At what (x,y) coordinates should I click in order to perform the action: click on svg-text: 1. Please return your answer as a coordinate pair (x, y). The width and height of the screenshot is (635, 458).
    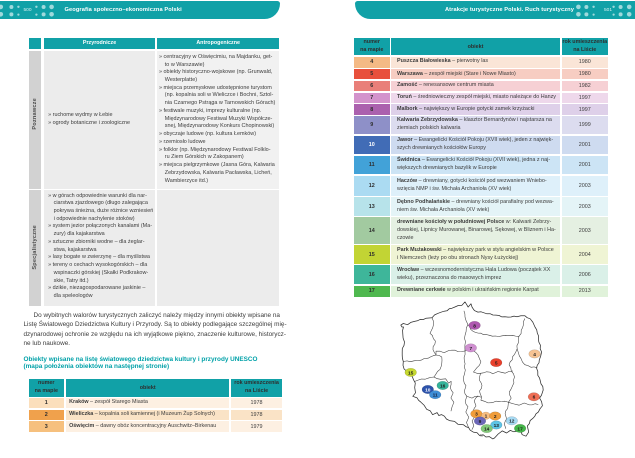
    Looking at the image, I should click on (486, 417).